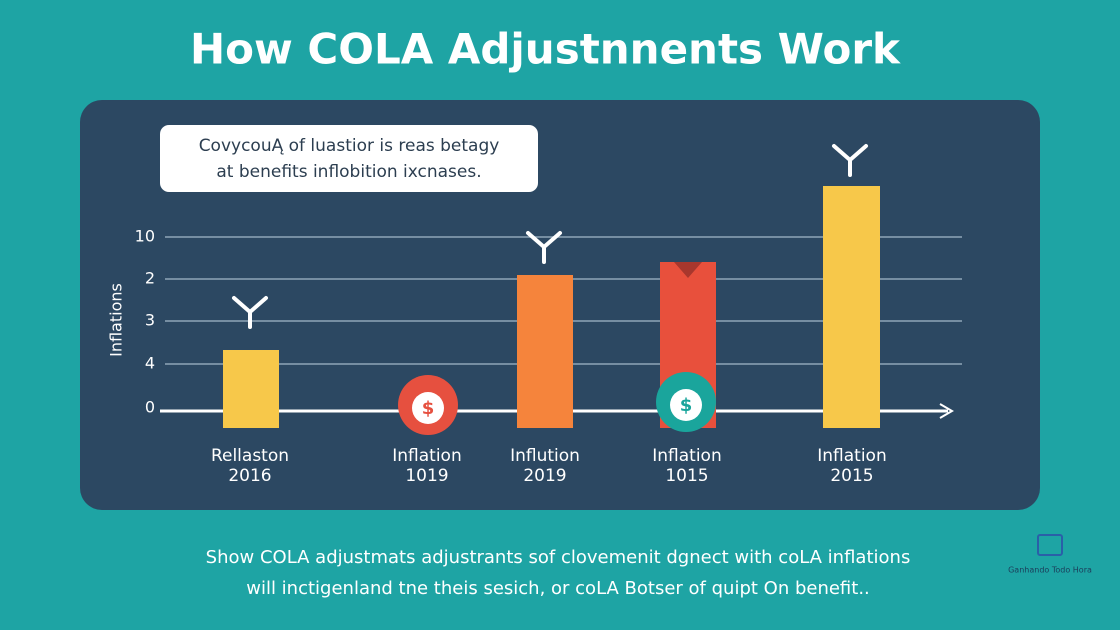 This screenshot has width=1120, height=630. What do you see at coordinates (1050, 570) in the screenshot?
I see `watermark: Ganhando Todo Hora` at bounding box center [1050, 570].